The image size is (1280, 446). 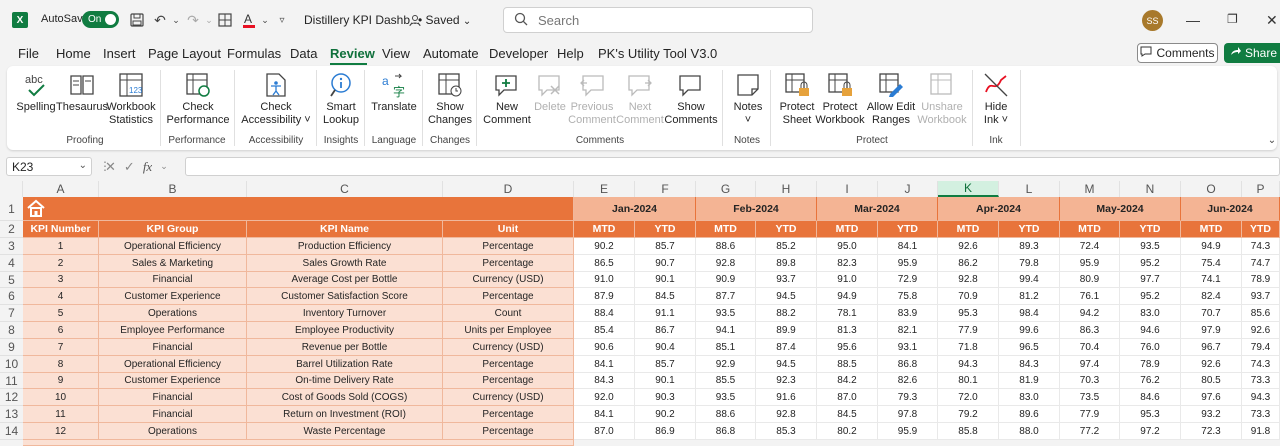 What do you see at coordinates (1029, 280) in the screenshot?
I see `value-cell: 99.4` at bounding box center [1029, 280].